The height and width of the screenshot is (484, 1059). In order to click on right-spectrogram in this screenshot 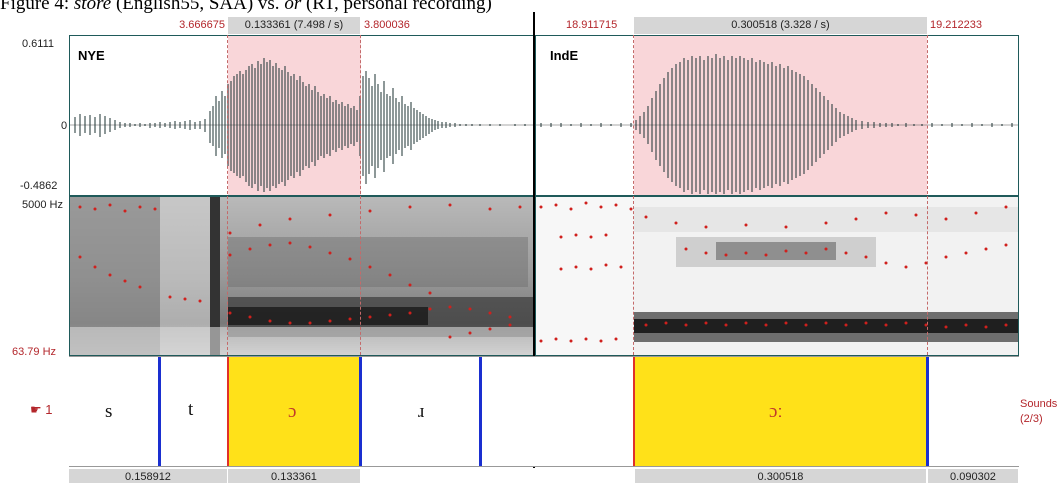, I will do `click(777, 276)`.